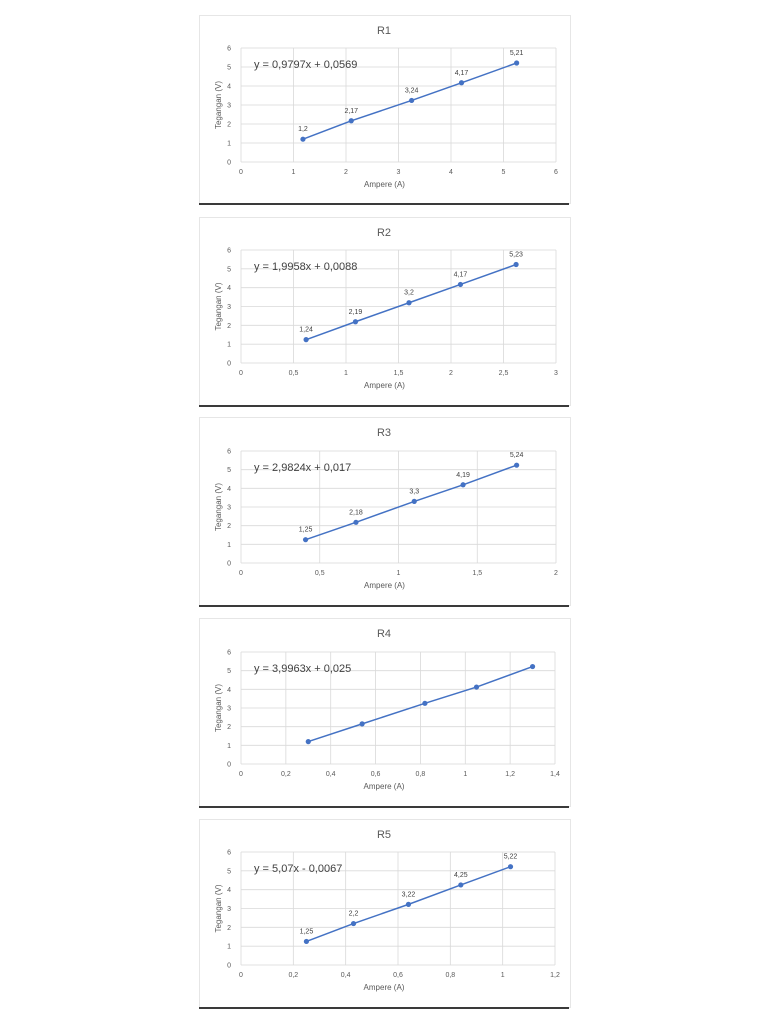 This screenshot has height=1024, width=768. Describe the element at coordinates (555, 774) in the screenshot. I see `x-tick-label: 1,4` at that location.